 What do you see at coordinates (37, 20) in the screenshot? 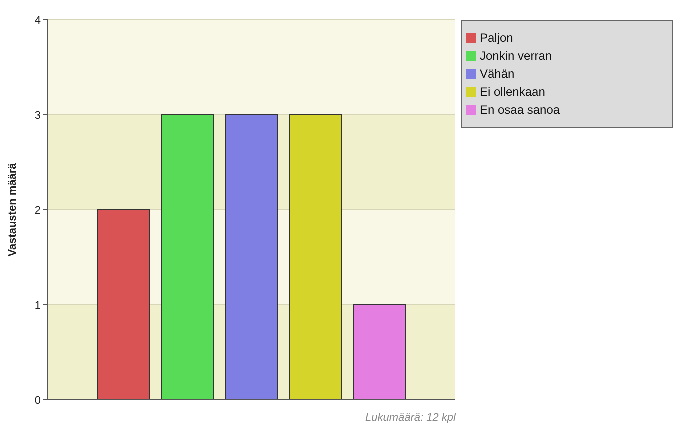
I see `y-tick-label: 4` at bounding box center [37, 20].